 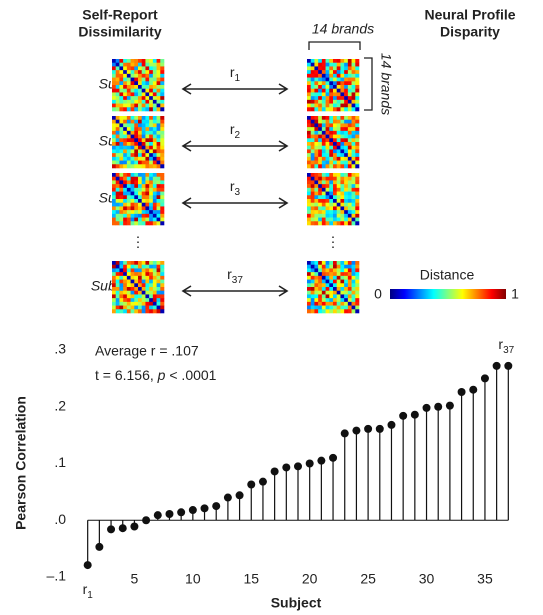 I want to click on arrow, so click(x=235, y=89).